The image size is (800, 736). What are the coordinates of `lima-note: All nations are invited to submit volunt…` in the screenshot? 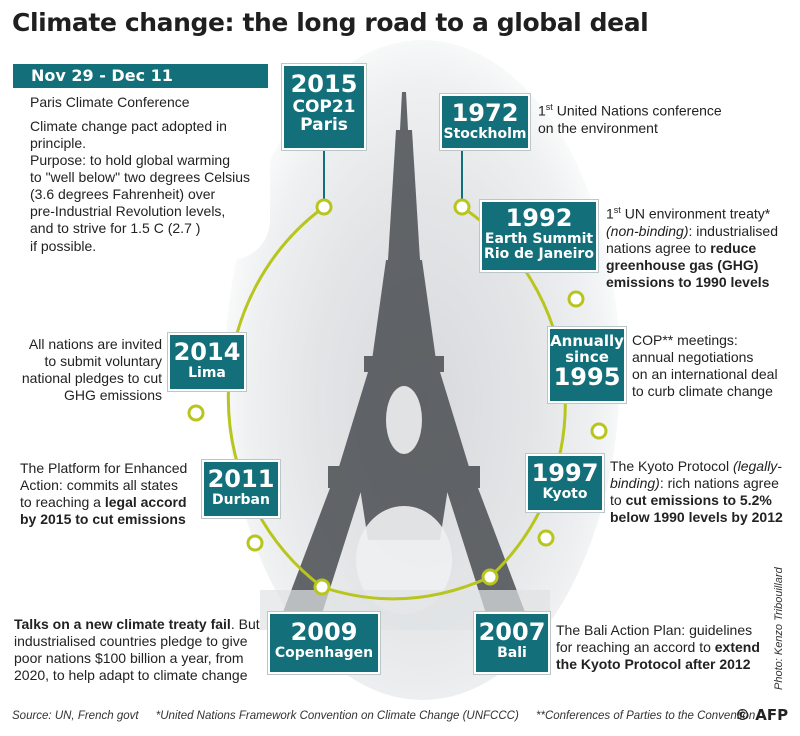 It's located at (88, 370).